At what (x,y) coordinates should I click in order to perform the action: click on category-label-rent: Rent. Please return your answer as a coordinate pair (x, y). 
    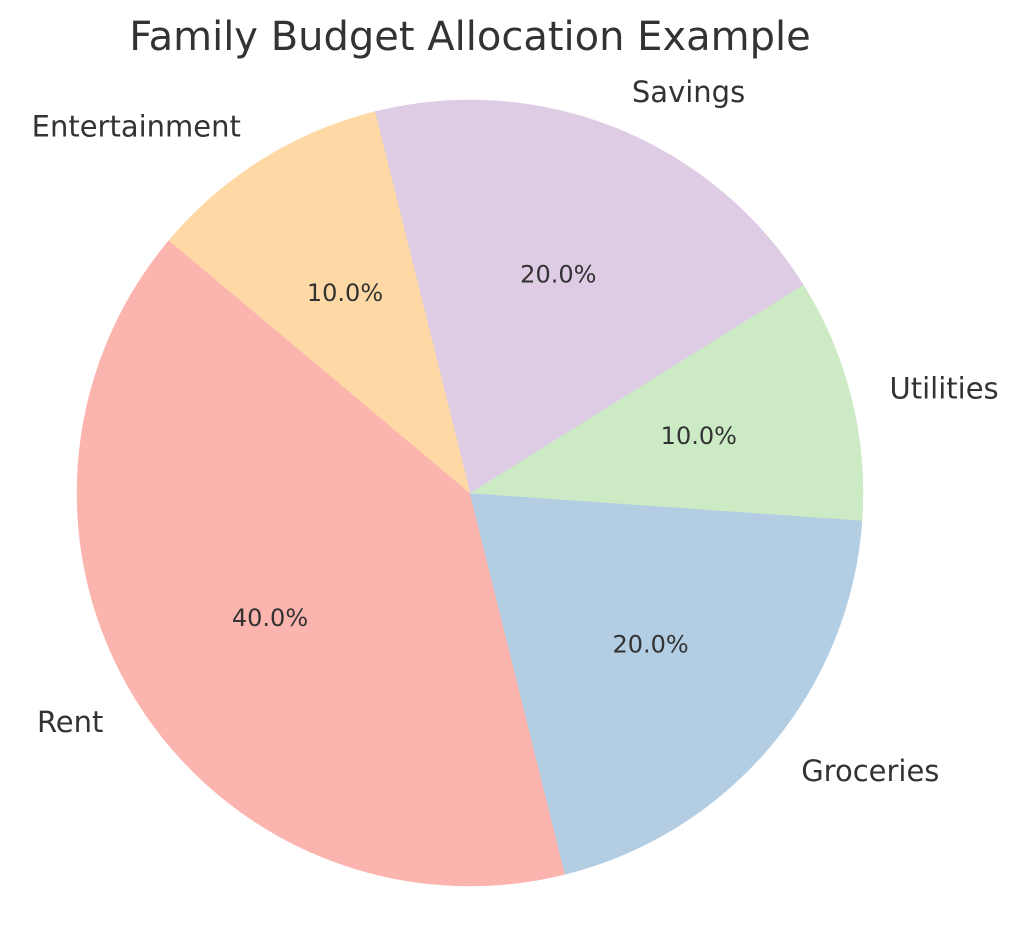
    Looking at the image, I should click on (70, 722).